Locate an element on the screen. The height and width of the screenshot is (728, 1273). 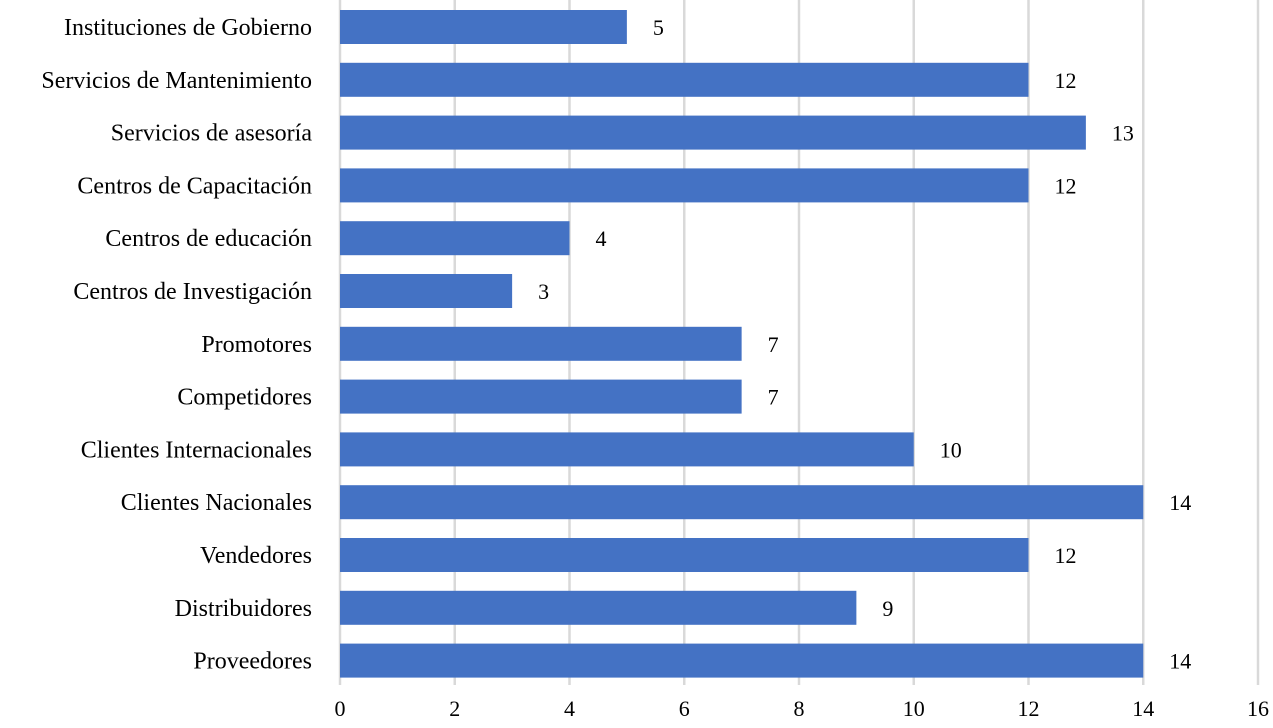
category-label: Vendedores is located at coordinates (256, 556).